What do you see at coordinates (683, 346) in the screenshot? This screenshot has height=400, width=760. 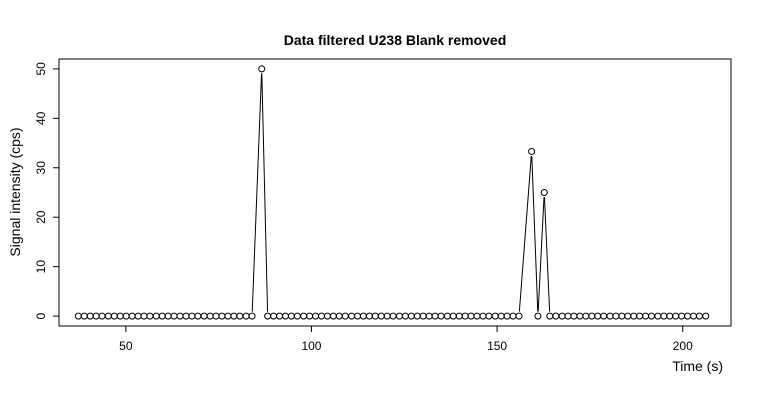 I see `x-tick-label: 200` at bounding box center [683, 346].